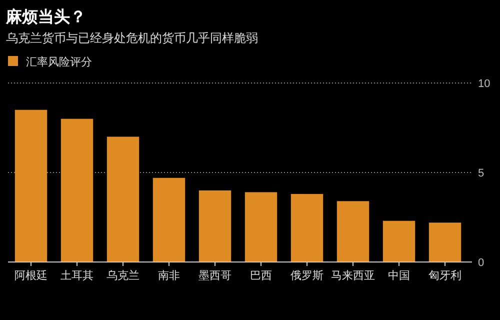  I want to click on y-tick-label: 5, so click(481, 174).